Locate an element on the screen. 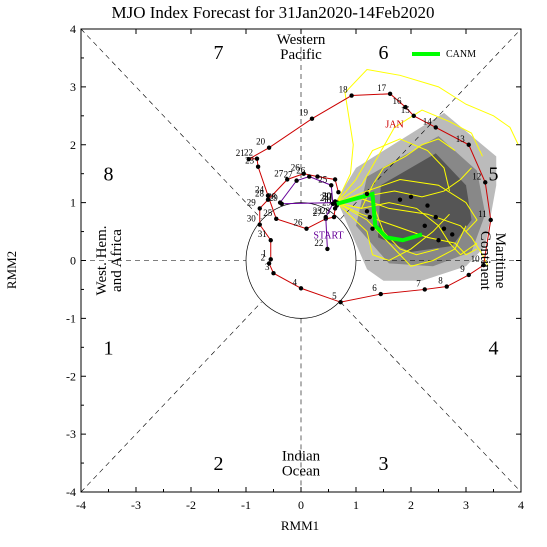 Image resolution: width=547 pixels, height=547 pixels. point-label-0-34: 26 is located at coordinates (299, 223).